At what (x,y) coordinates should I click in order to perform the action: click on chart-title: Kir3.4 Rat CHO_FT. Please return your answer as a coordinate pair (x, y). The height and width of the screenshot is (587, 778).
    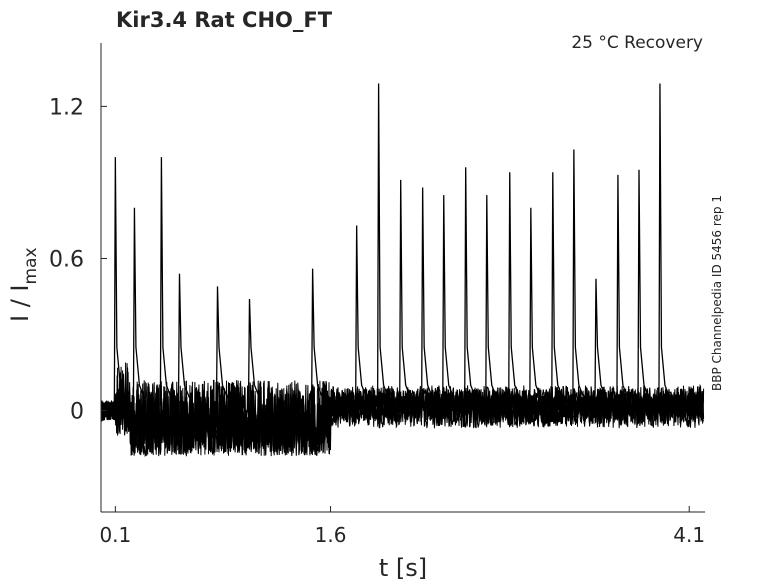
    Looking at the image, I should click on (224, 20).